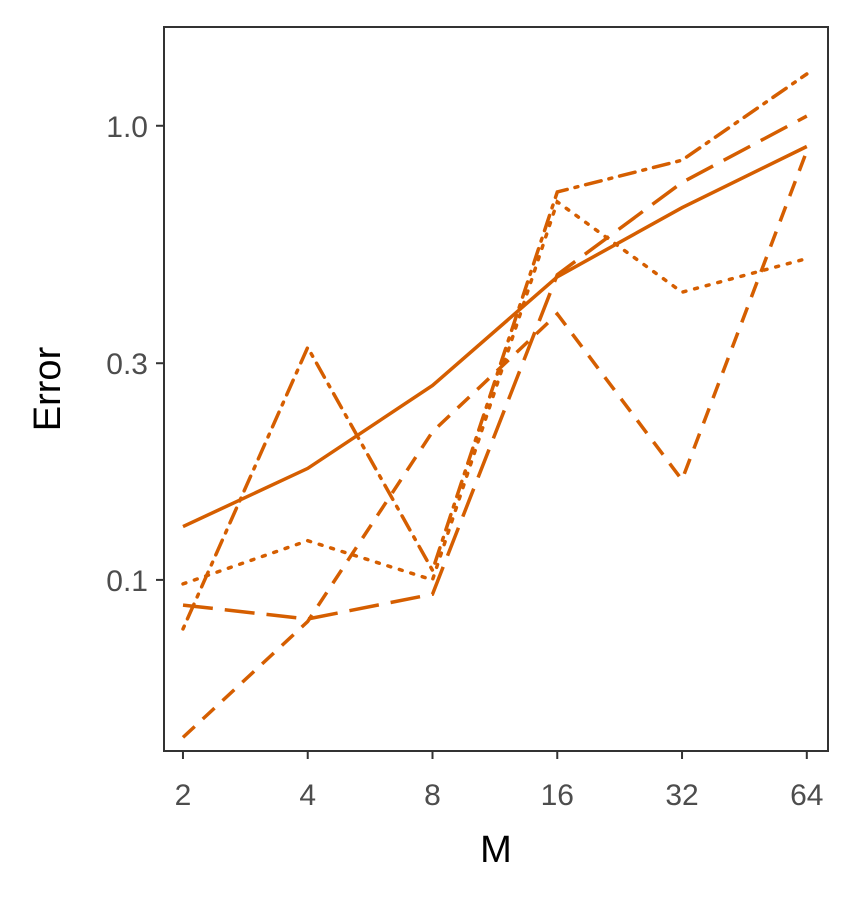 This screenshot has width=855, height=900. Describe the element at coordinates (127, 127) in the screenshot. I see `y-tick-label: 1.0` at that location.